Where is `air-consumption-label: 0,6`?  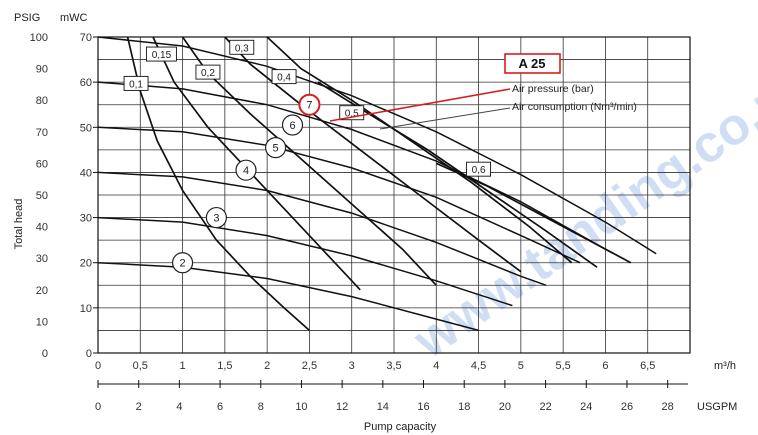
air-consumption-label: 0,6 is located at coordinates (479, 170).